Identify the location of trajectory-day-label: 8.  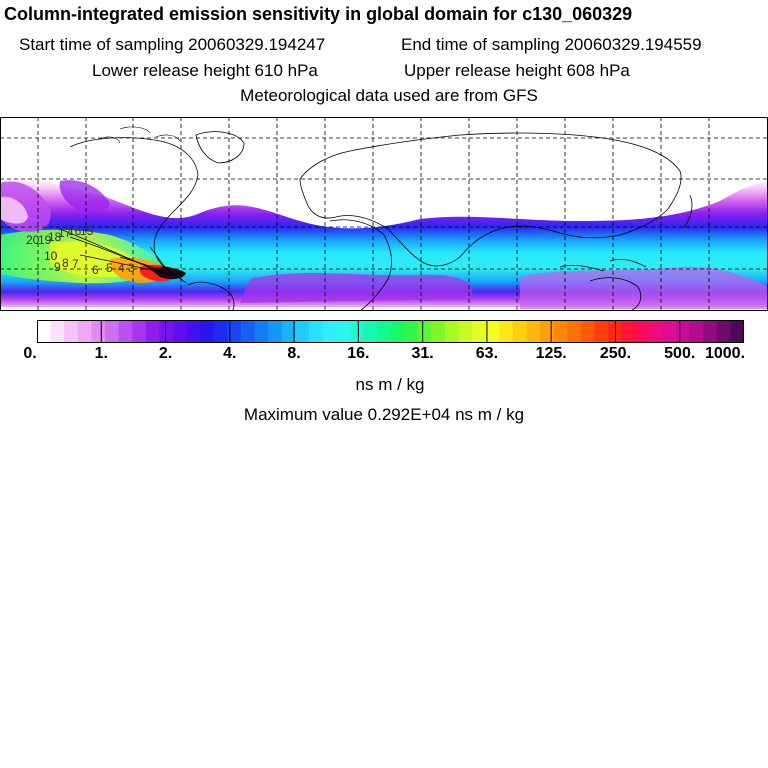
(65, 263).